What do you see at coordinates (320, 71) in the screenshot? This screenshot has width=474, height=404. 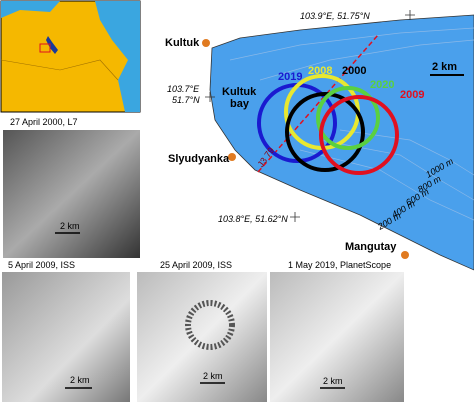 I see `year-label: 2008` at bounding box center [320, 71].